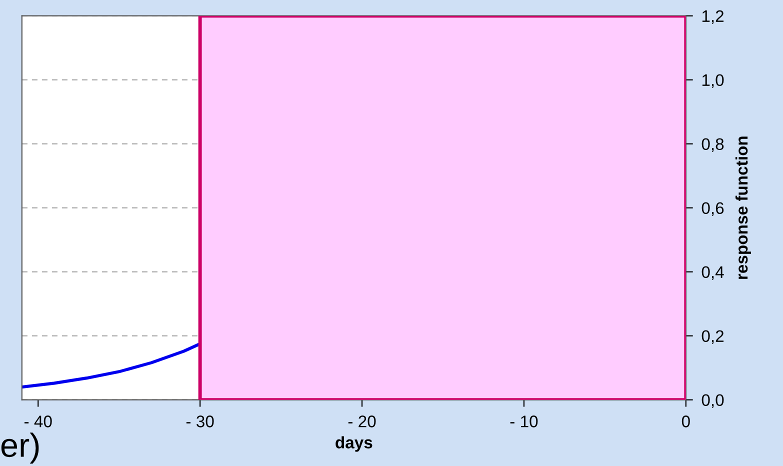  What do you see at coordinates (713, 337) in the screenshot?
I see `y-tick-label: 0,2` at bounding box center [713, 337].